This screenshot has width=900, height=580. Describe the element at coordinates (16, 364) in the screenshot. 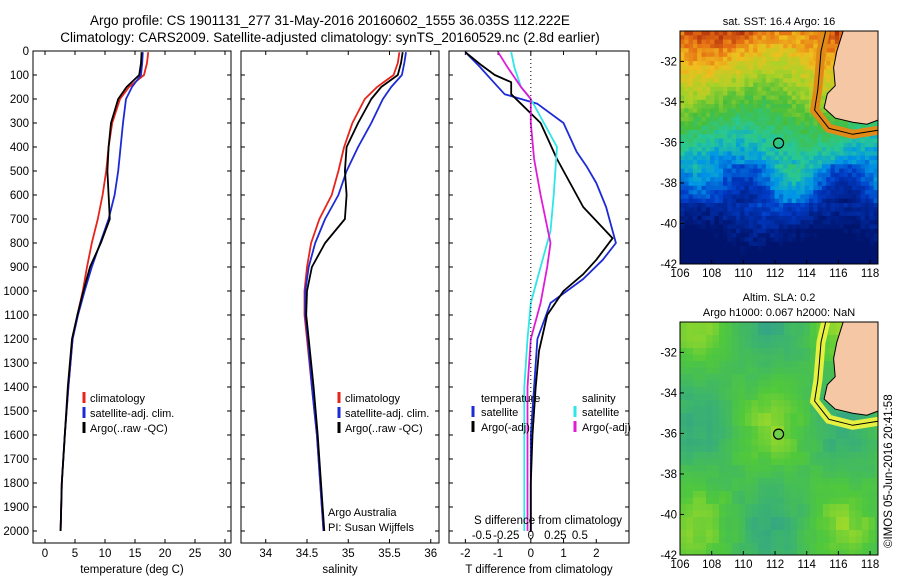

I see `y-tick-label: 1300` at that location.